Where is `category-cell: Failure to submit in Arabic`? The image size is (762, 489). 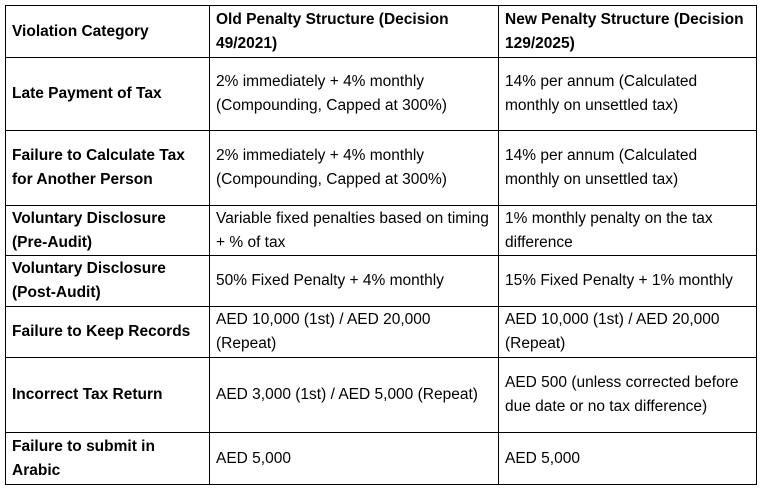 category-cell: Failure to submit in Arabic is located at coordinates (107, 458).